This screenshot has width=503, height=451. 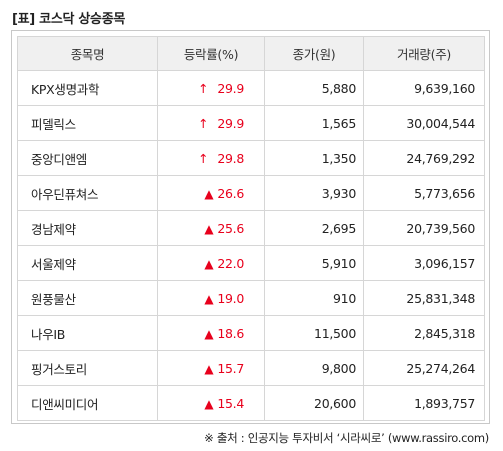 What do you see at coordinates (211, 158) in the screenshot?
I see `change-rate: ↑ 29.8` at bounding box center [211, 158].